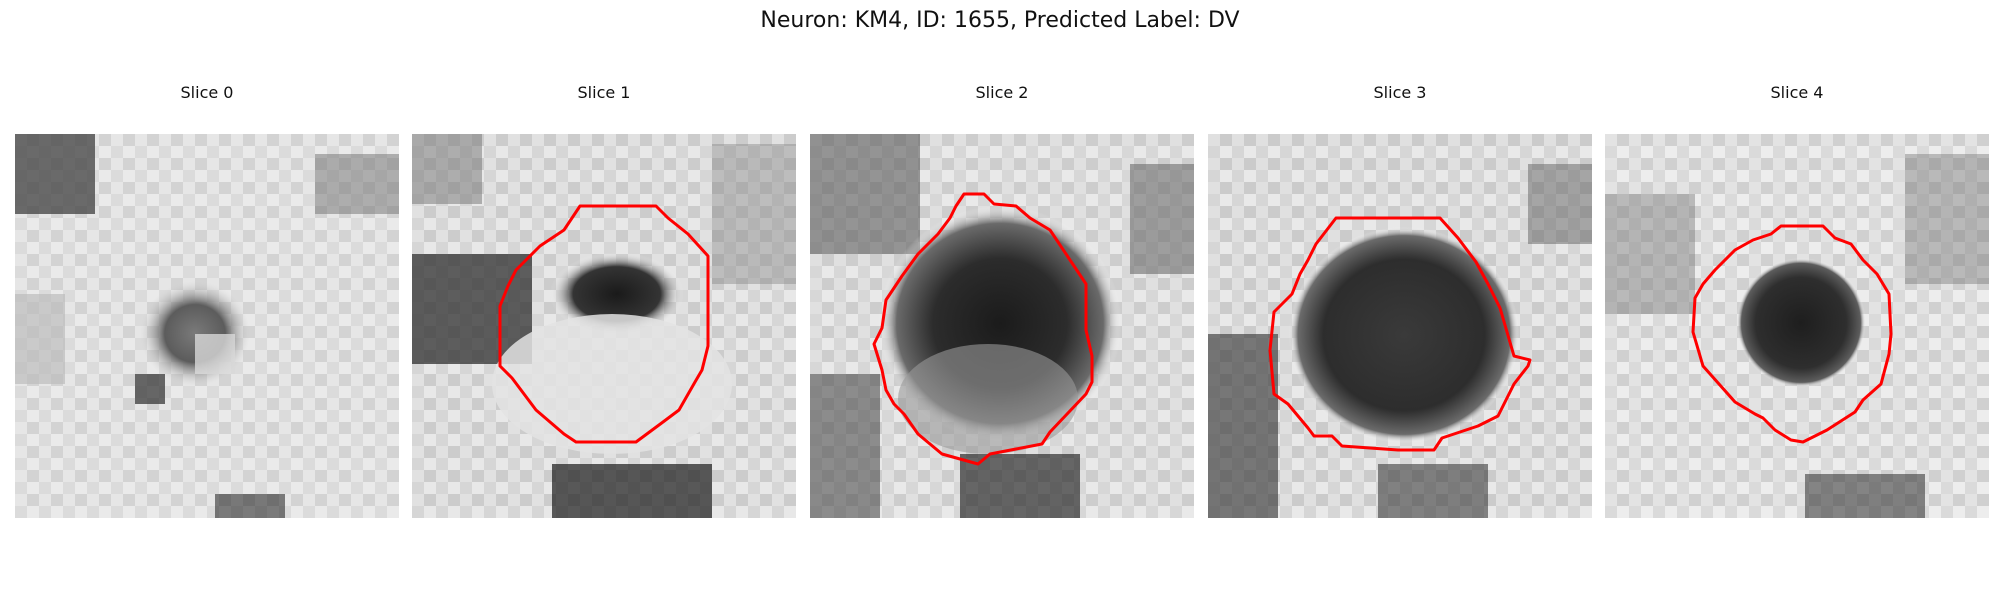  Describe the element at coordinates (1400, 92) in the screenshot. I see `slice-title: Slice 3` at that location.